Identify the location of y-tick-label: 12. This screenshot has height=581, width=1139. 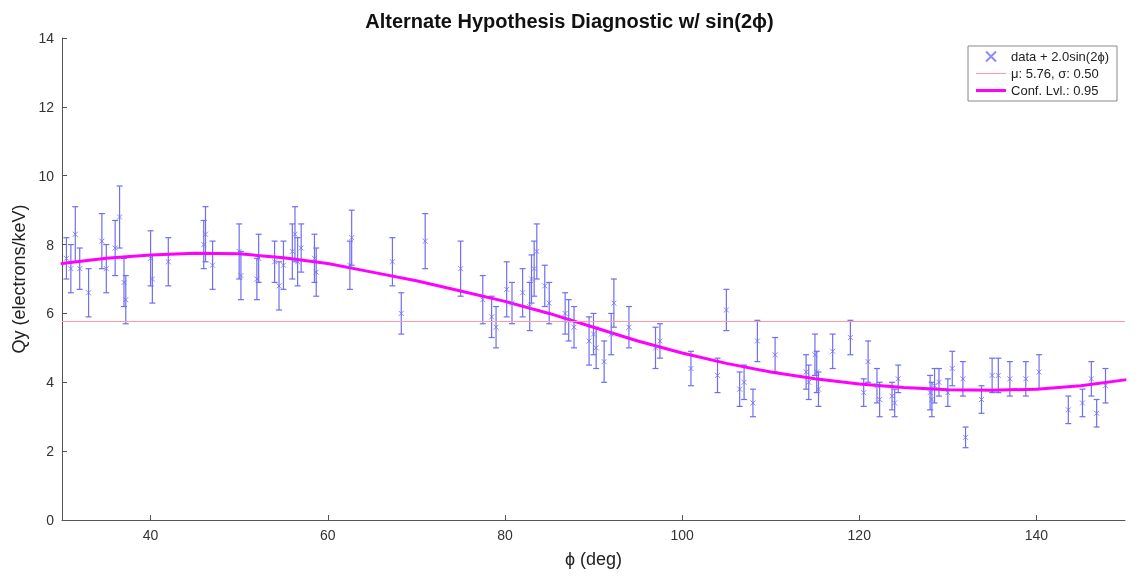
(46, 106).